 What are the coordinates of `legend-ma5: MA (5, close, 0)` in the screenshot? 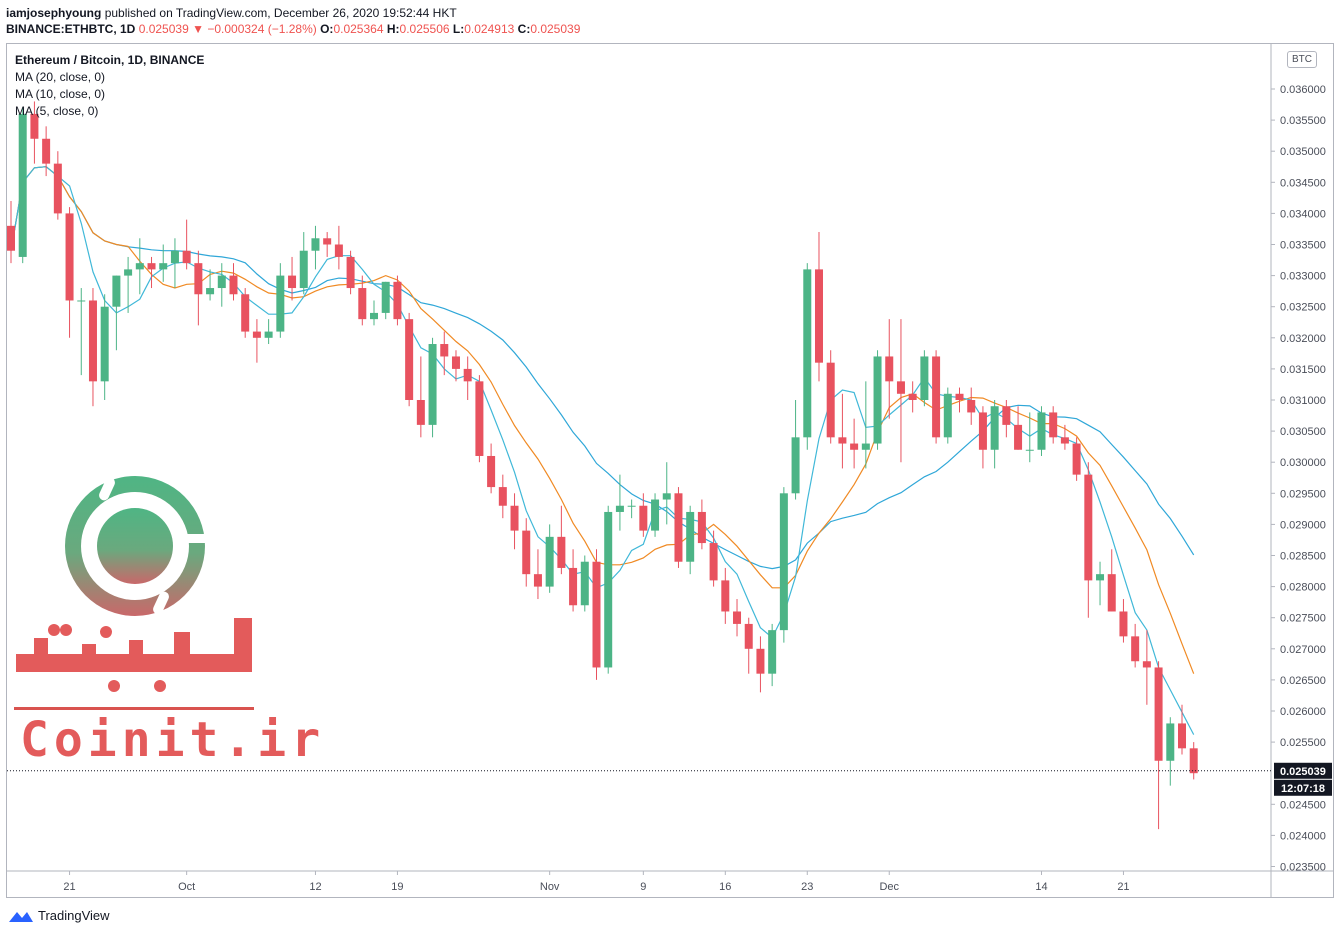 It's located at (57, 111).